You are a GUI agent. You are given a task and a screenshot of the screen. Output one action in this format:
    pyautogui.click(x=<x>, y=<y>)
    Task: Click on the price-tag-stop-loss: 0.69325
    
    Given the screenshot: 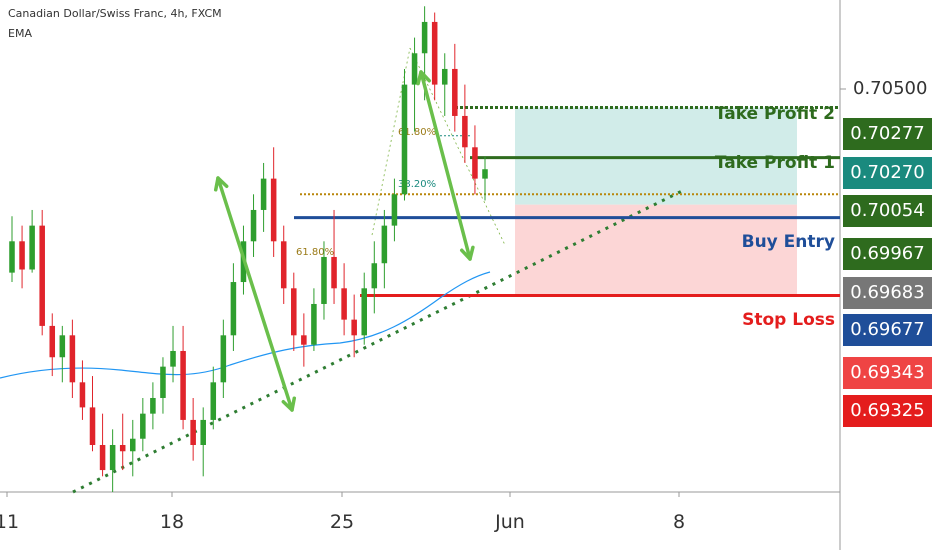 What is the action you would take?
    pyautogui.click(x=887, y=411)
    